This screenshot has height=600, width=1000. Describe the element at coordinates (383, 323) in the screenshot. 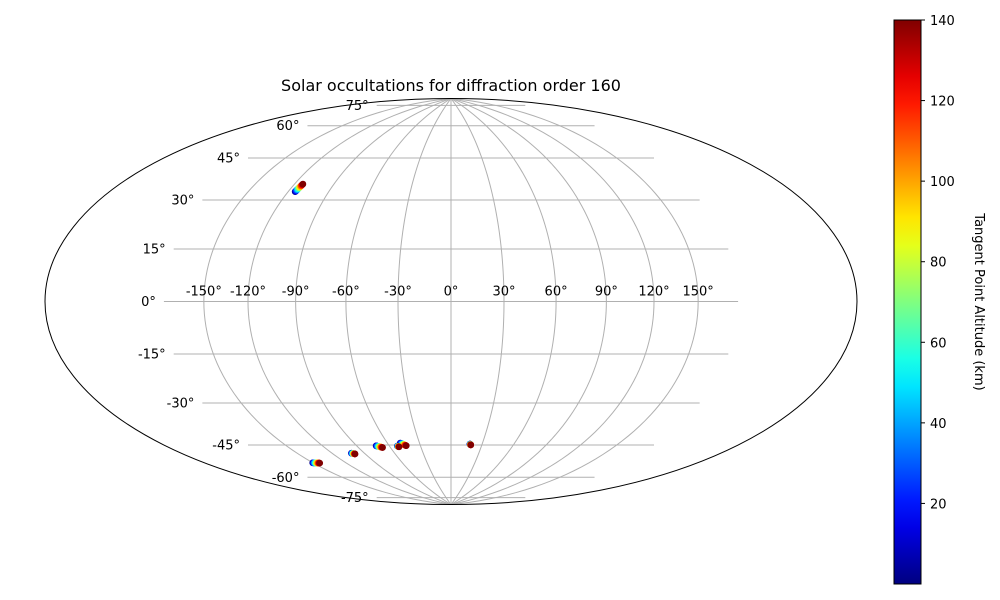

I see `data-points` at that location.